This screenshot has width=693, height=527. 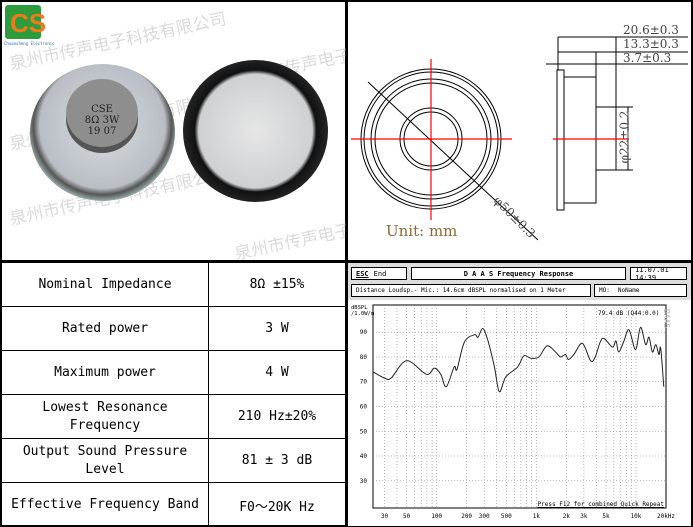 What do you see at coordinates (385, 516) in the screenshot?
I see `x-tick-label: 30` at bounding box center [385, 516].